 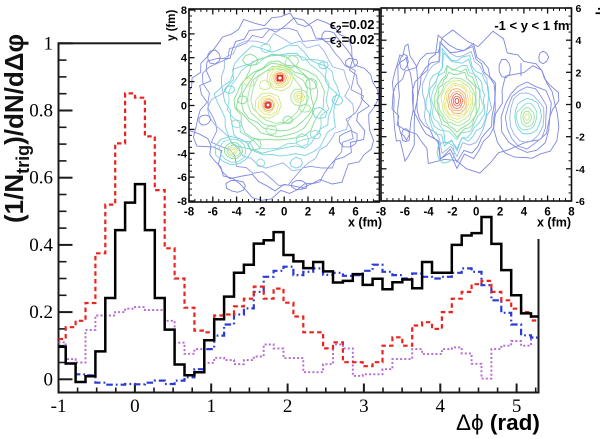 I want to click on svg-text: Δϕ (rad), so click(x=498, y=422).